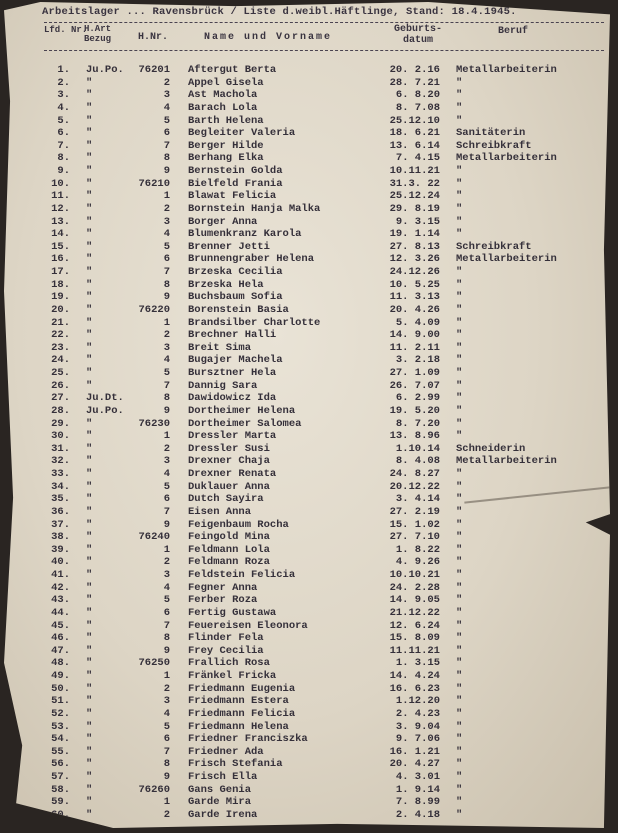 The height and width of the screenshot is (833, 618). What do you see at coordinates (417, 158) in the screenshot?
I see `row-birthdate: 7. 4.15` at bounding box center [417, 158].